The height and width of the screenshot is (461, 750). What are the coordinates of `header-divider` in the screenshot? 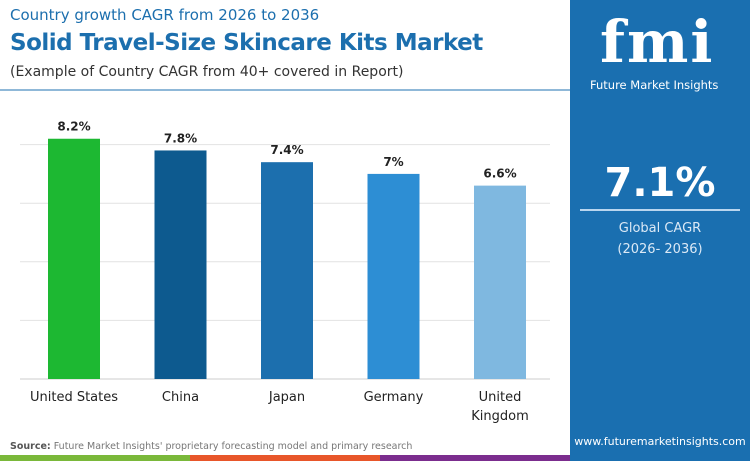 It's located at (285, 90).